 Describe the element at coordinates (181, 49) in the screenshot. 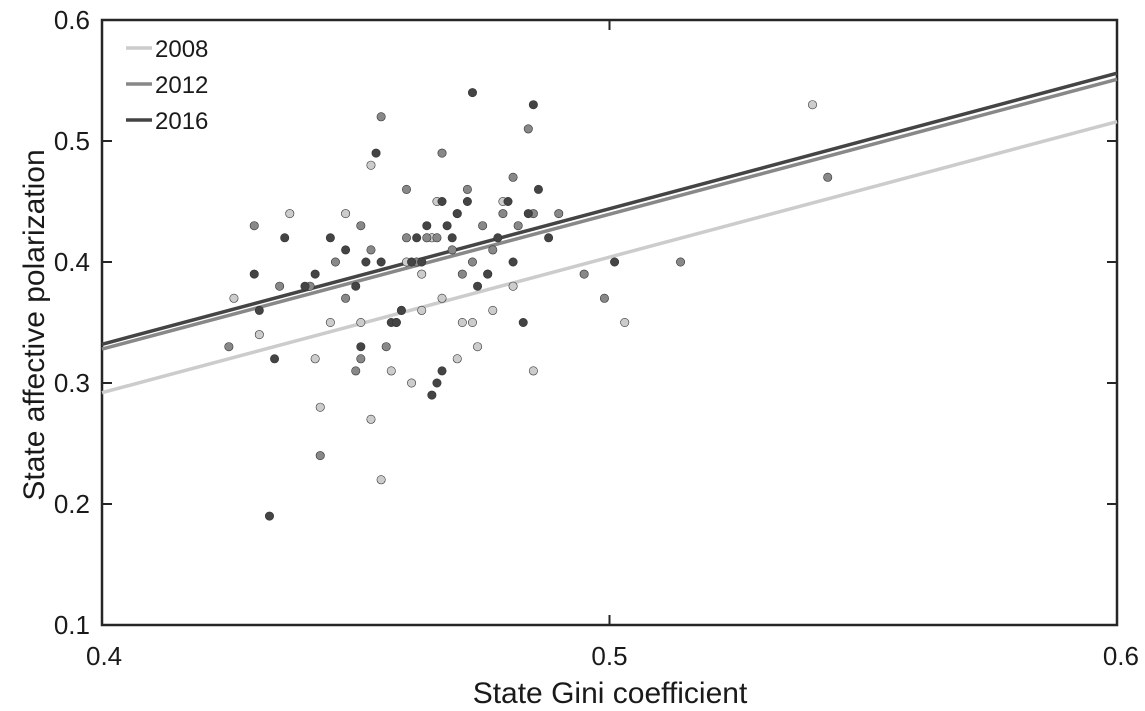

I see `legend-label-2008: 2008` at that location.